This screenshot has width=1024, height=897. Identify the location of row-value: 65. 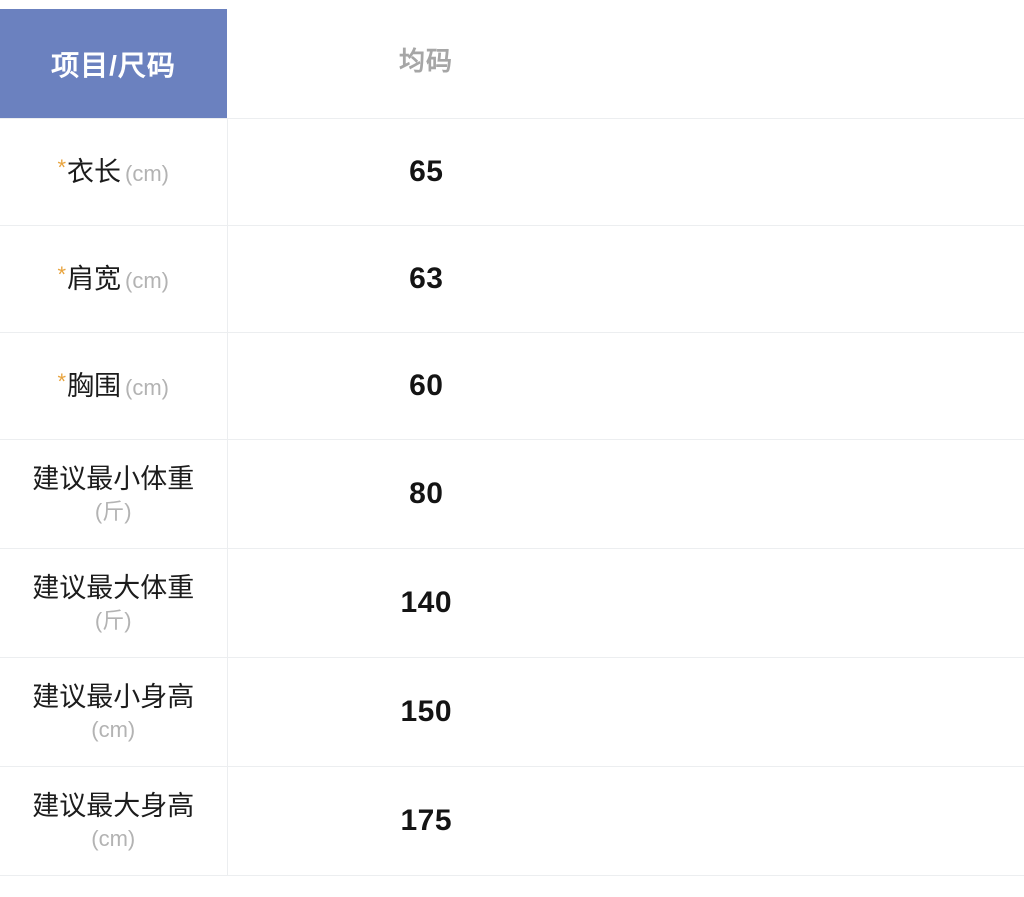
(426, 171).